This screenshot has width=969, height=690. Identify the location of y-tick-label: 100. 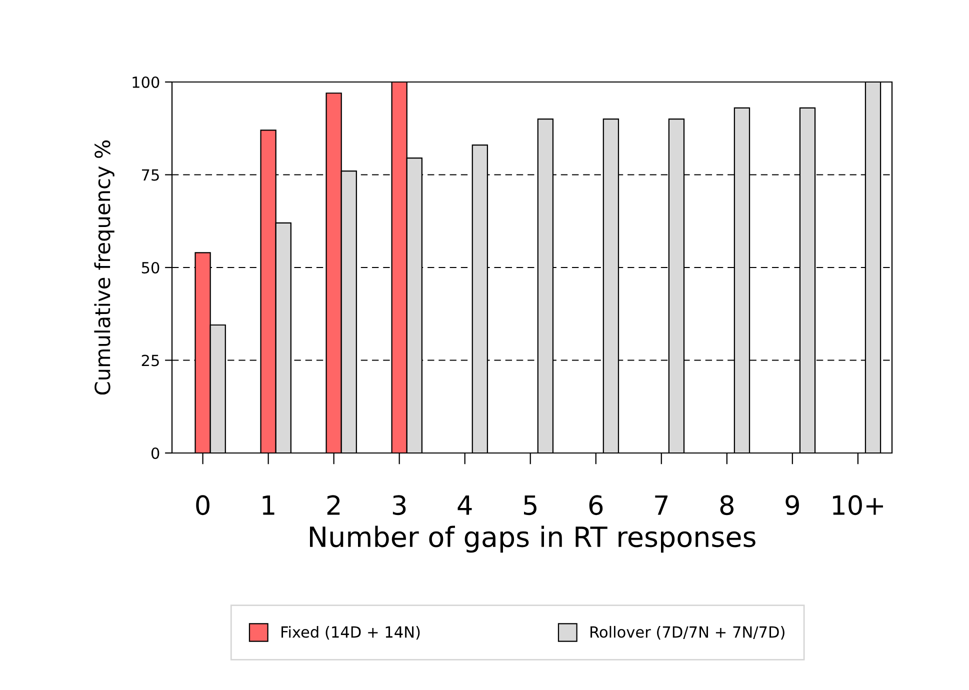
(146, 82).